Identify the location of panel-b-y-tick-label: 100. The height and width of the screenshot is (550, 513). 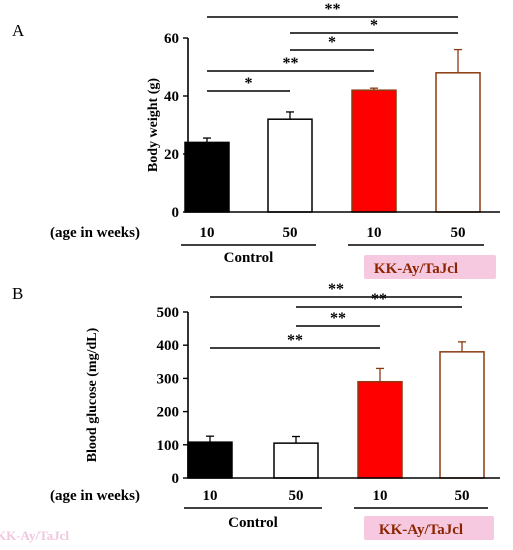
(168, 446).